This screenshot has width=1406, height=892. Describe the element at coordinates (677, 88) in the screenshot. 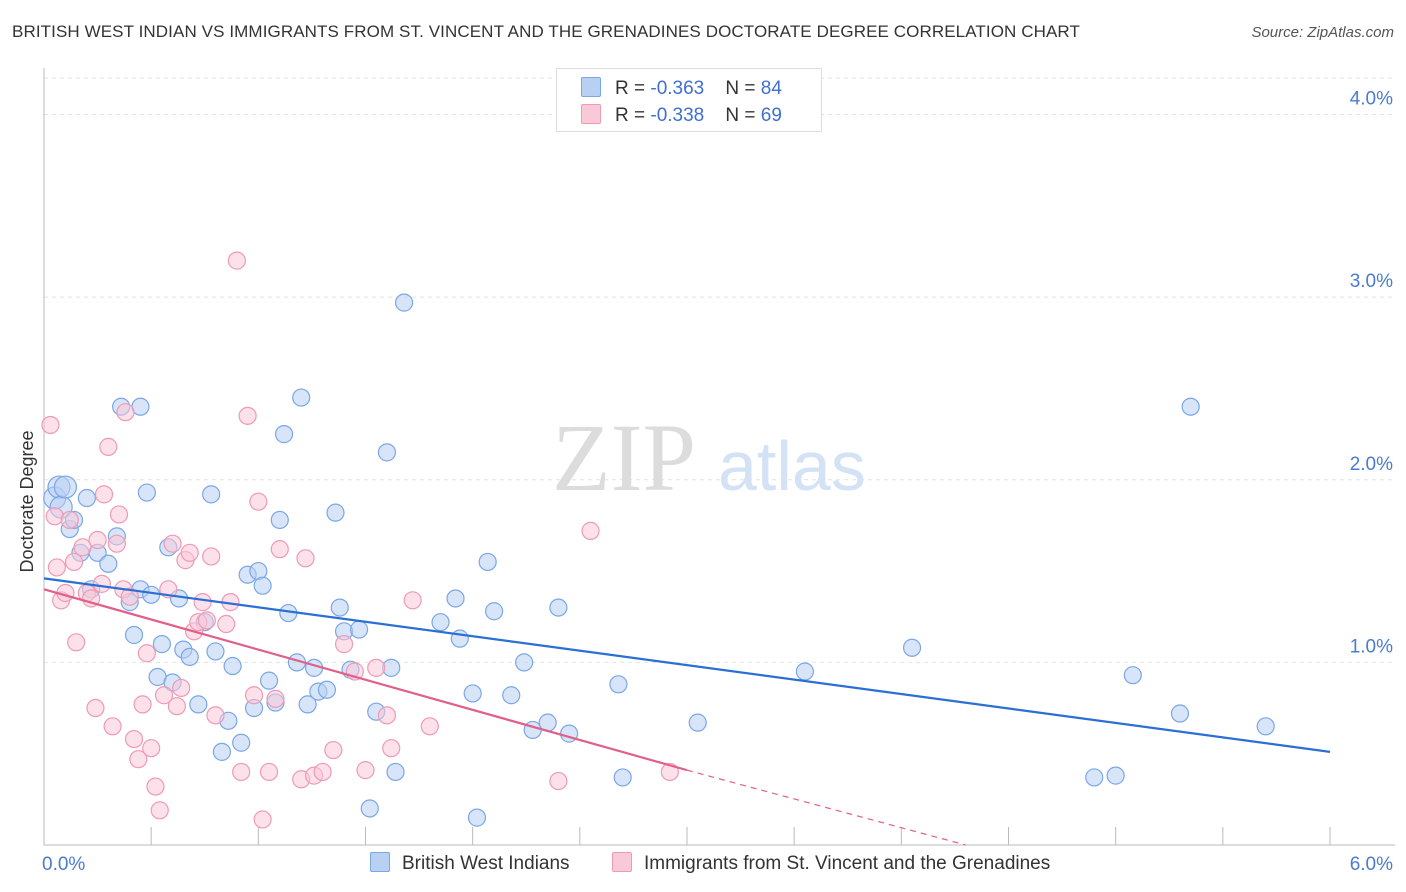

I see `legend-r-value: -0.363` at that location.